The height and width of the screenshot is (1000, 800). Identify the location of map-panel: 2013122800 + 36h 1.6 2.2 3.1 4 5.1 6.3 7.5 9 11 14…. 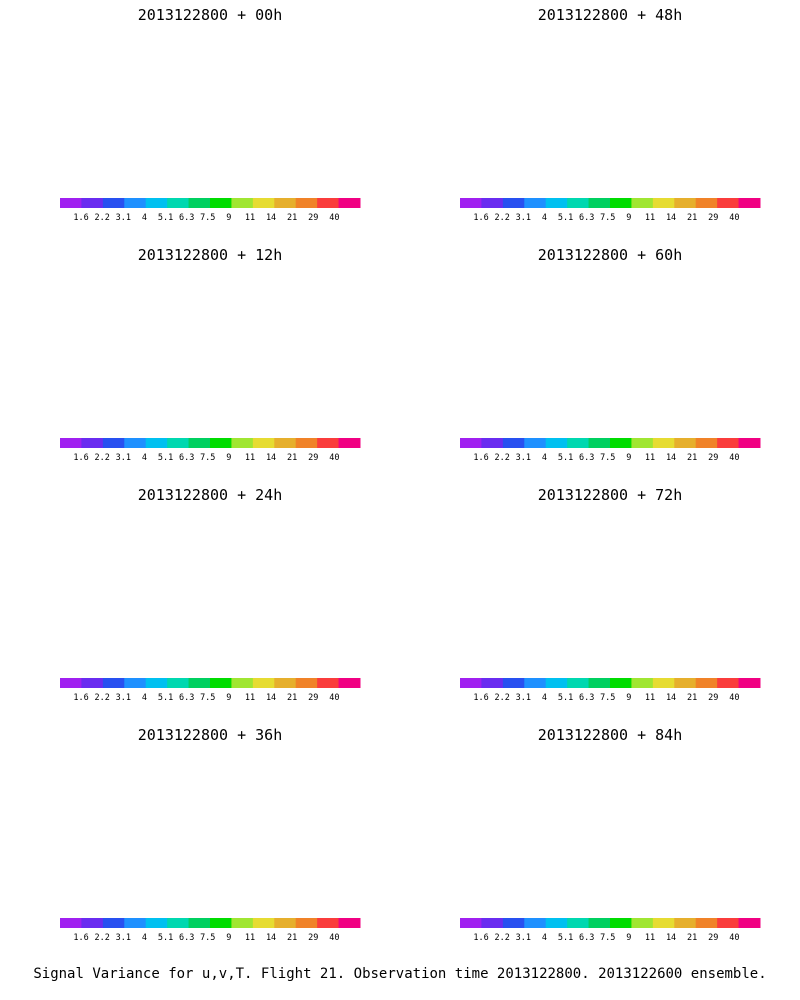
(210, 844).